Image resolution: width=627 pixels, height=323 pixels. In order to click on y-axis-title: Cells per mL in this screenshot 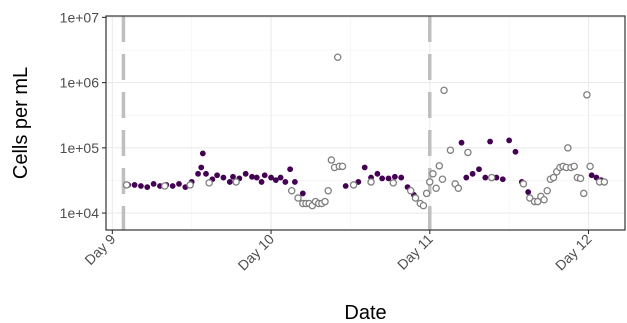, I will do `click(21, 123)`.